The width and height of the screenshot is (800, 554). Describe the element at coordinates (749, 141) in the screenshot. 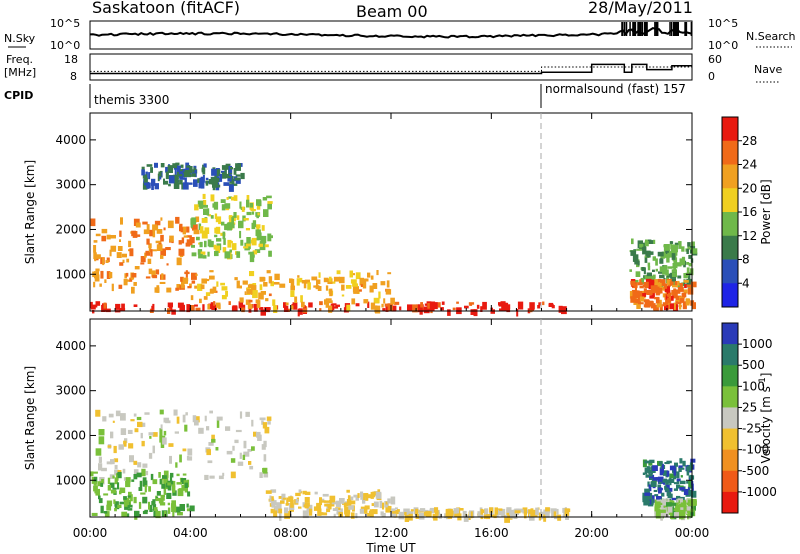

I see `colorbar-tick-label: 28` at that location.